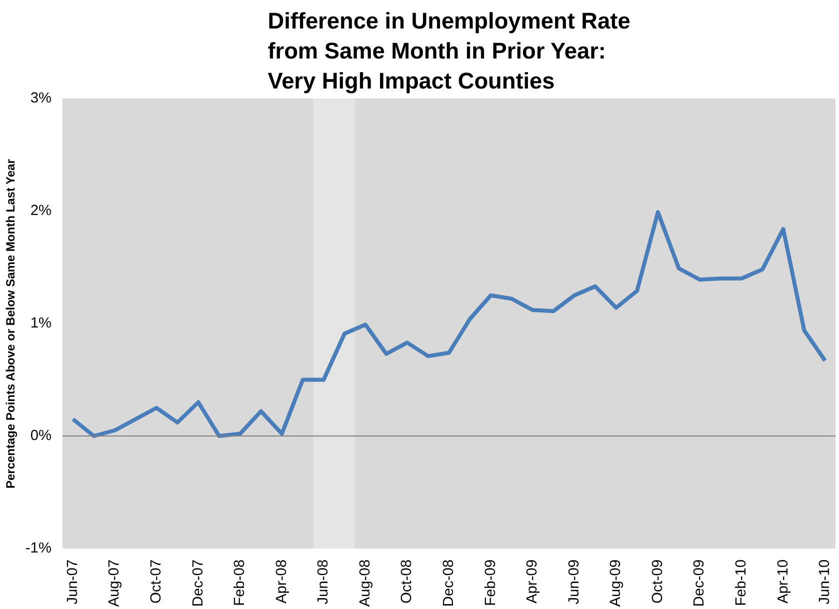  I want to click on y-tick-label: 1%, so click(41, 324).